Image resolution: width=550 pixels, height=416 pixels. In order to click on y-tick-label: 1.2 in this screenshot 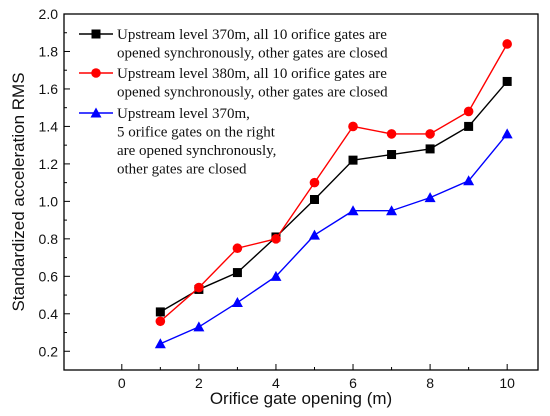, I will do `click(49, 164)`.